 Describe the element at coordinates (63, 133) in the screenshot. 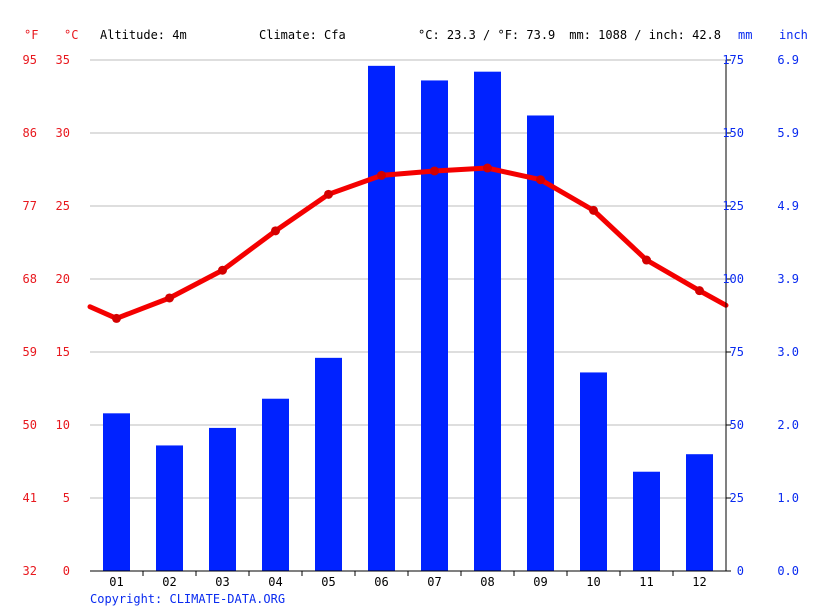

I see `celsius-tick-label: 30` at that location.